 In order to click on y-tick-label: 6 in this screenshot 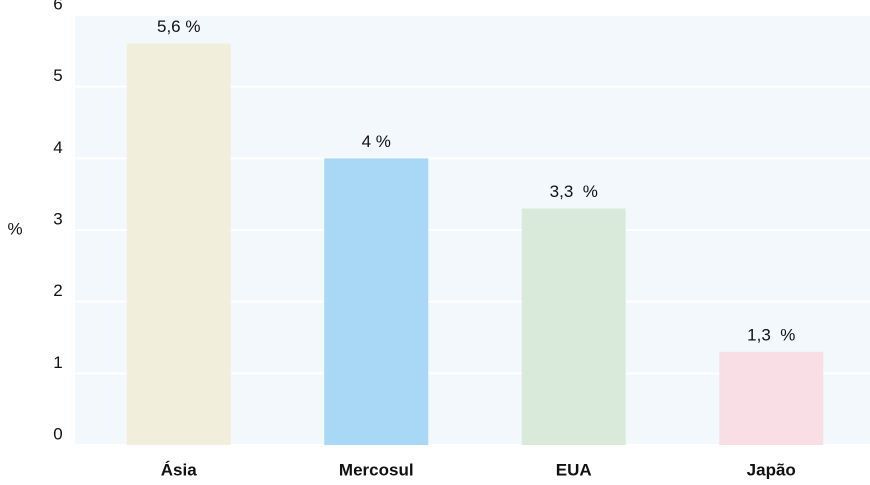, I will do `click(57, 6)`.